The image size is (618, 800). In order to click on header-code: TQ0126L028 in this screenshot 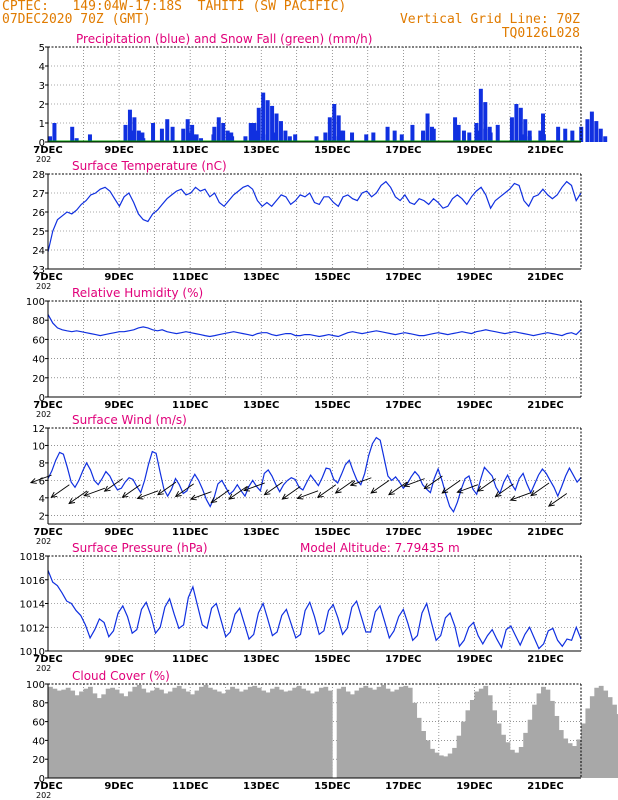, I will do `click(540, 33)`.